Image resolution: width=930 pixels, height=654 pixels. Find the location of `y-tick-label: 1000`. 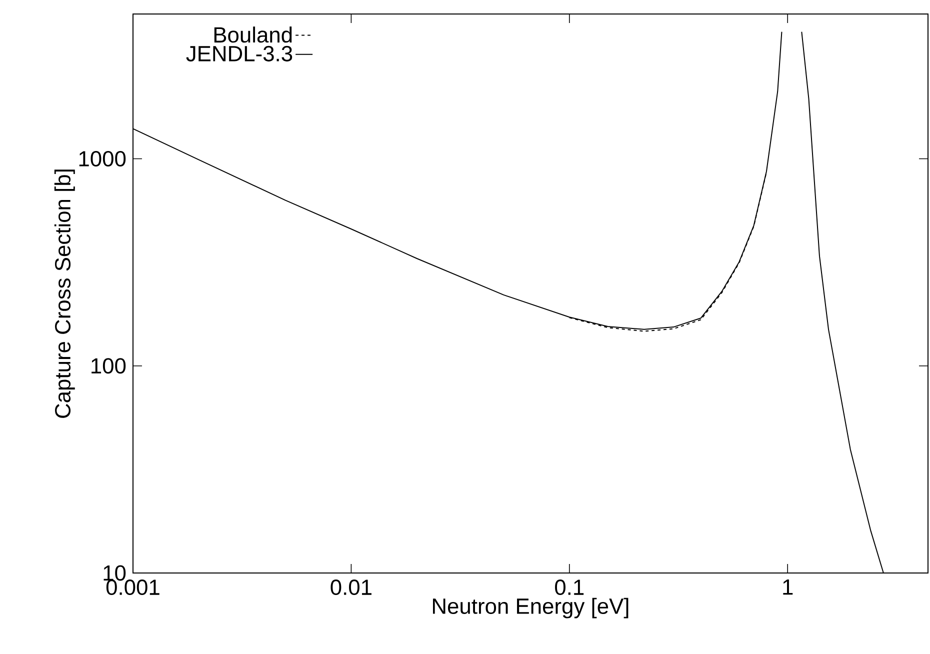

y-tick-label: 1000 is located at coordinates (102, 158).